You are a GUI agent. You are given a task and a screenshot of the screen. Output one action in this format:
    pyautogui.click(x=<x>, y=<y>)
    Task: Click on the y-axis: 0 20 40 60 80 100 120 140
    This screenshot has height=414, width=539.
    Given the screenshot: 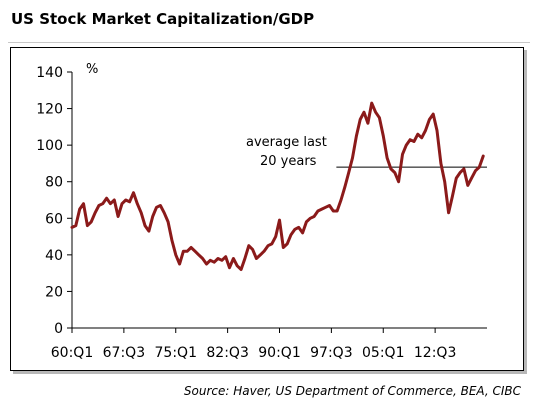 What is the action you would take?
    pyautogui.click(x=54, y=201)
    